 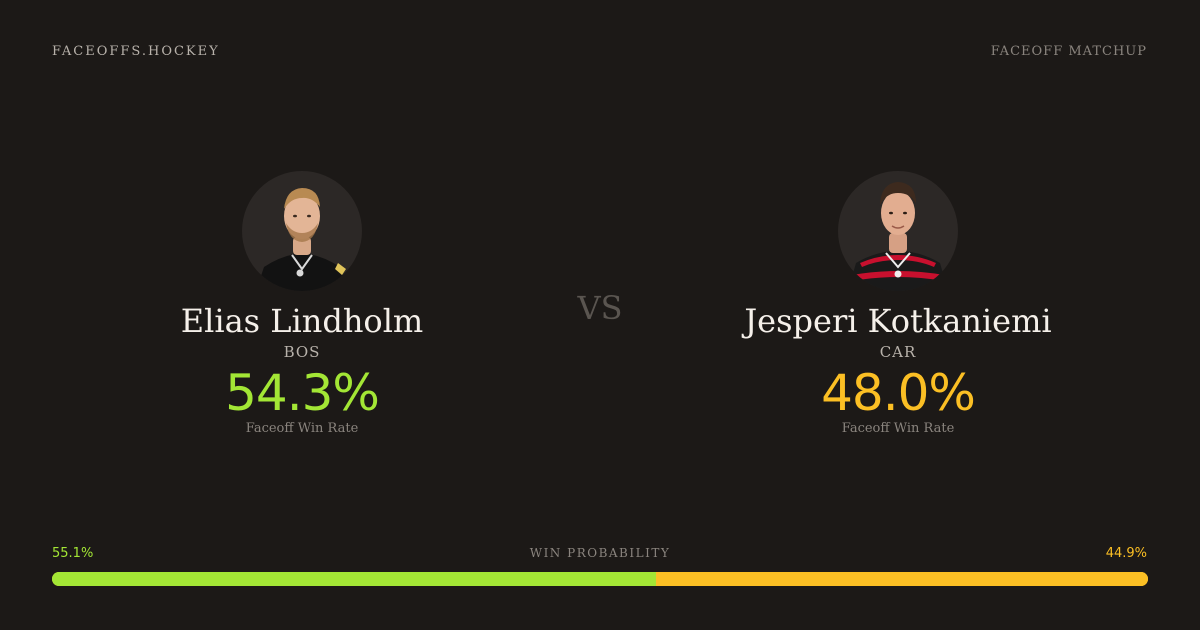 What do you see at coordinates (302, 352) in the screenshot?
I see `player-team: BOS` at bounding box center [302, 352].